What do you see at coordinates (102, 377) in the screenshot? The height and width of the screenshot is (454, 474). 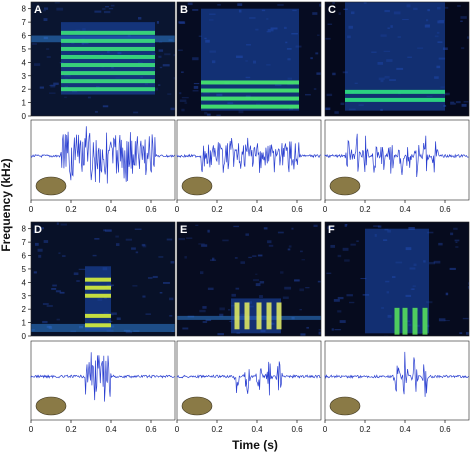 I see `waveform` at bounding box center [102, 377].